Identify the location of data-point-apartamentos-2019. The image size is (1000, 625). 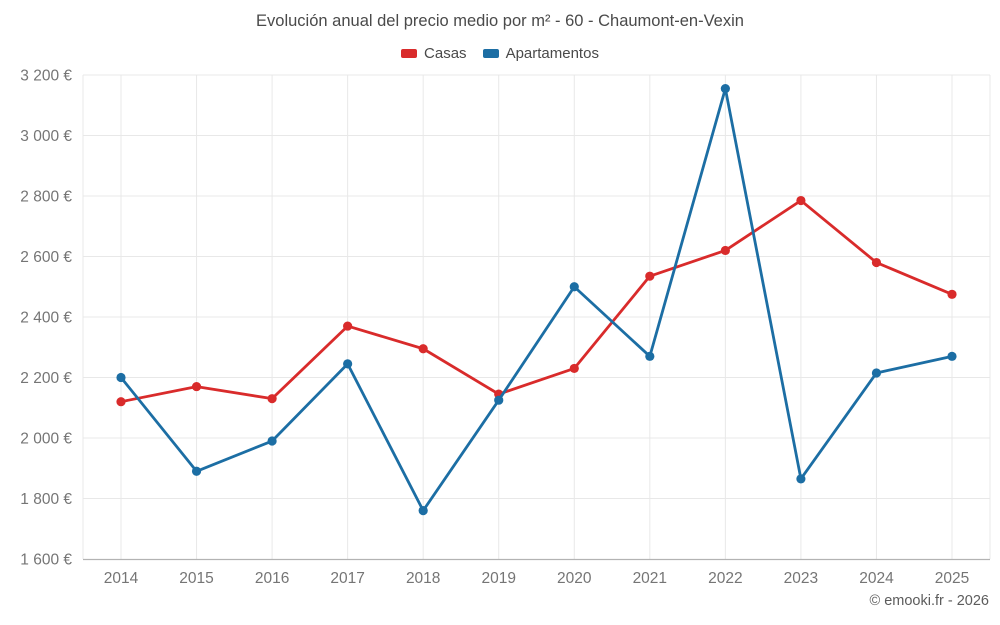
(499, 400).